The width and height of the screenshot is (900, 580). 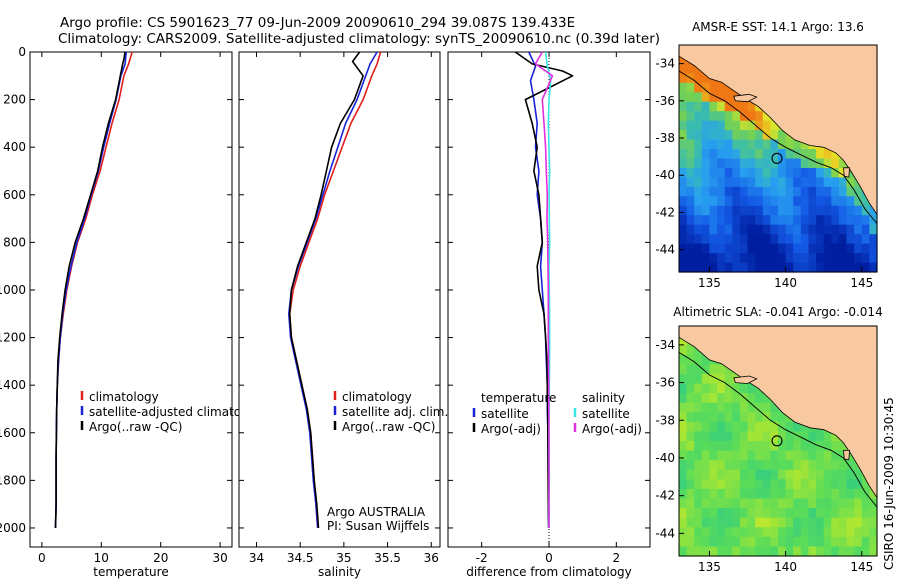 I want to click on x-axis-label: temperature, so click(x=130, y=572).